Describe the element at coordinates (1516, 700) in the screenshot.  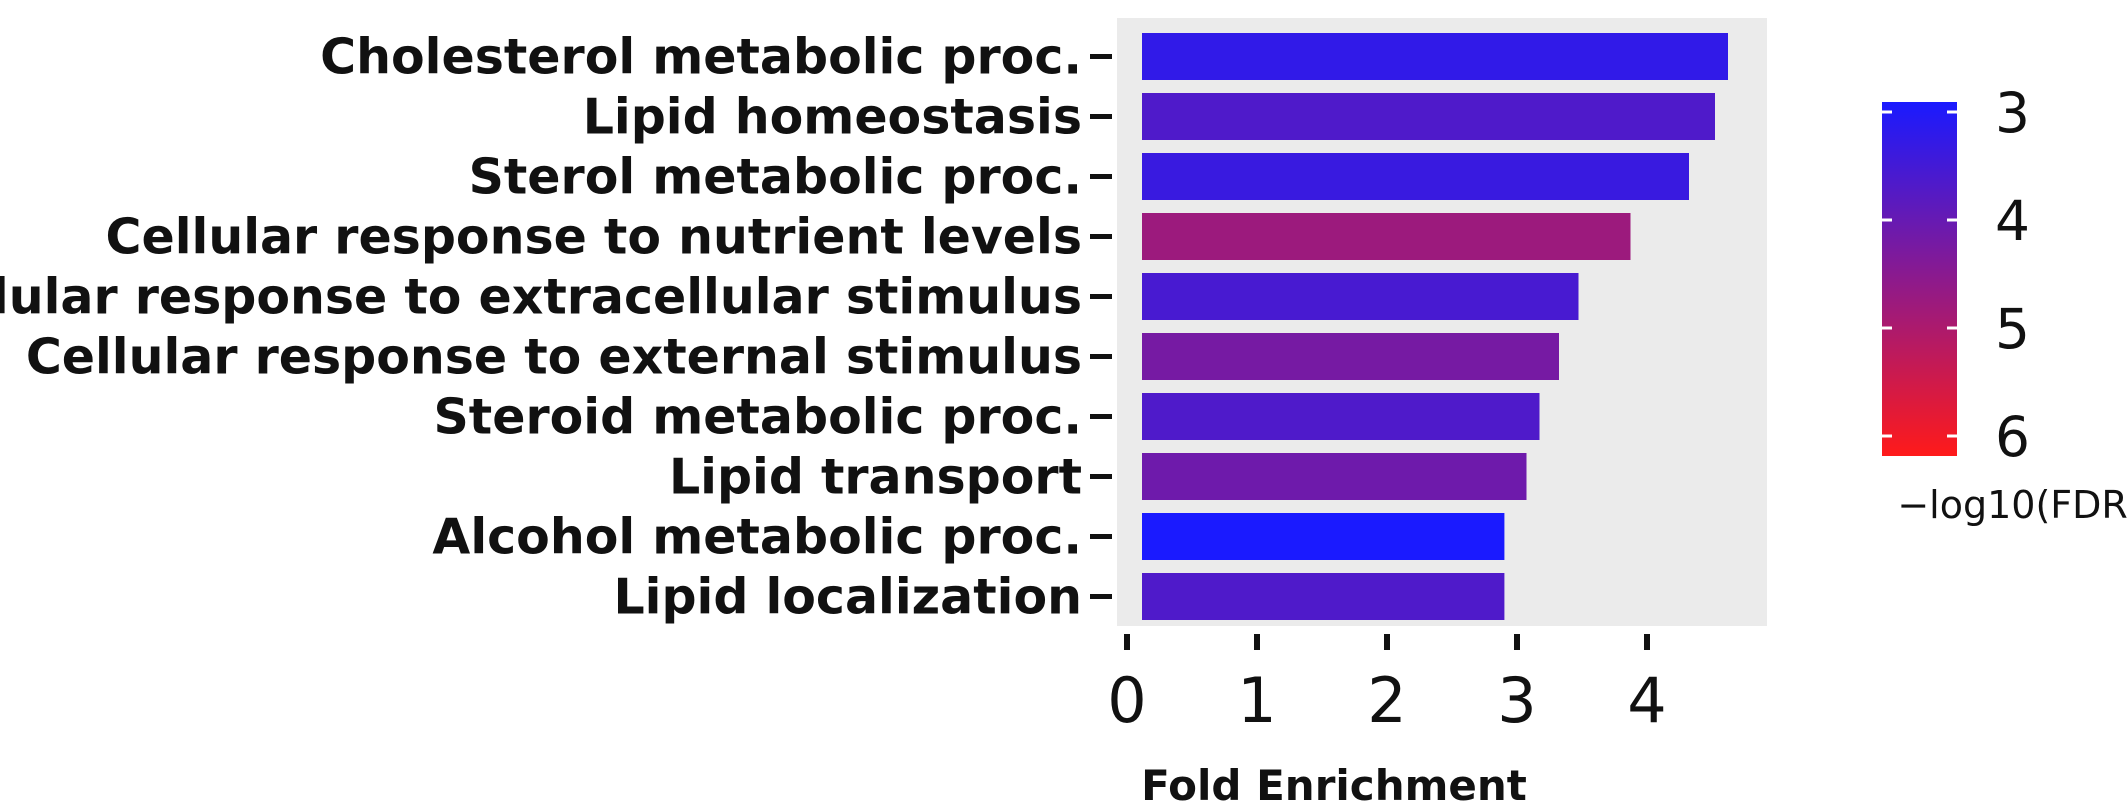
I see `x-tick-label: 3` at that location.